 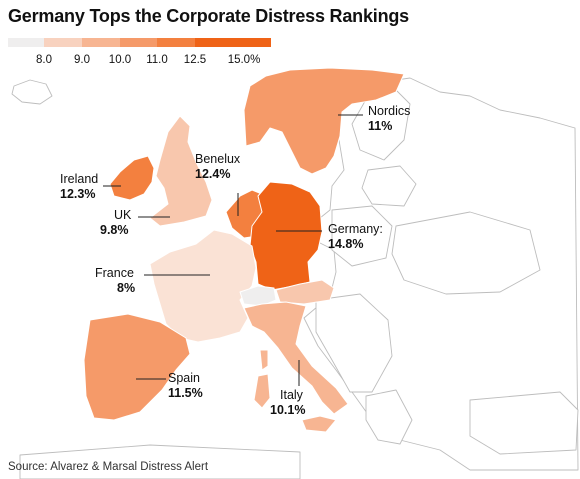 I want to click on poland-outline, so click(x=362, y=236).